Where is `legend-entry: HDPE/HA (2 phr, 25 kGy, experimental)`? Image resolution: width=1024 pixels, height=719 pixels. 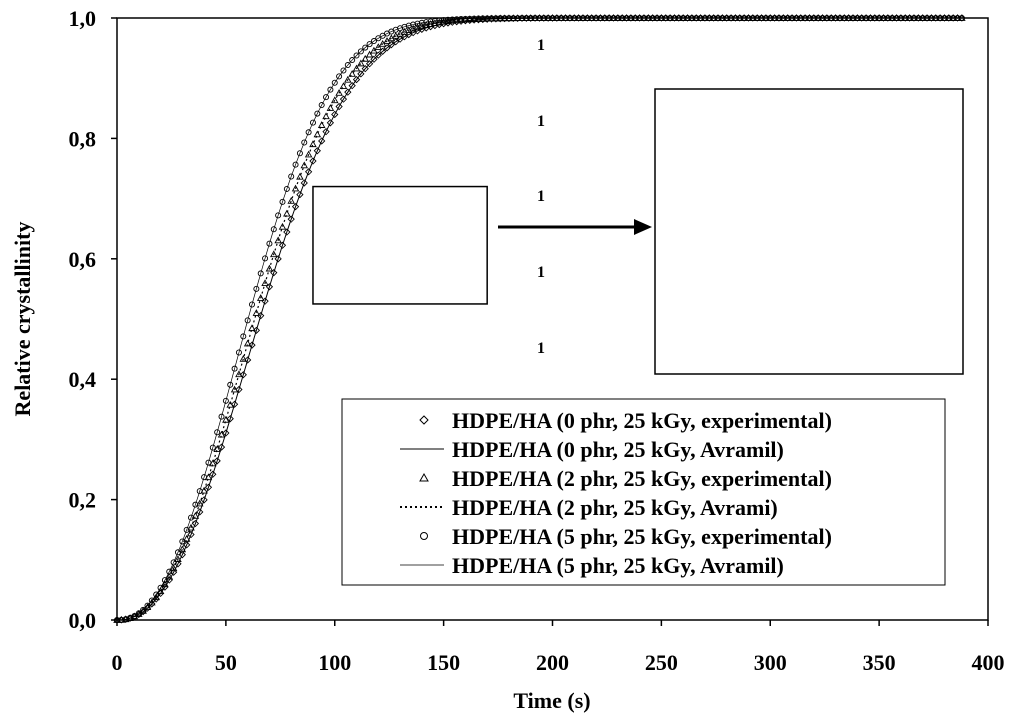
legend-entry: HDPE/HA (2 phr, 25 kGy, experimental) is located at coordinates (625, 478).